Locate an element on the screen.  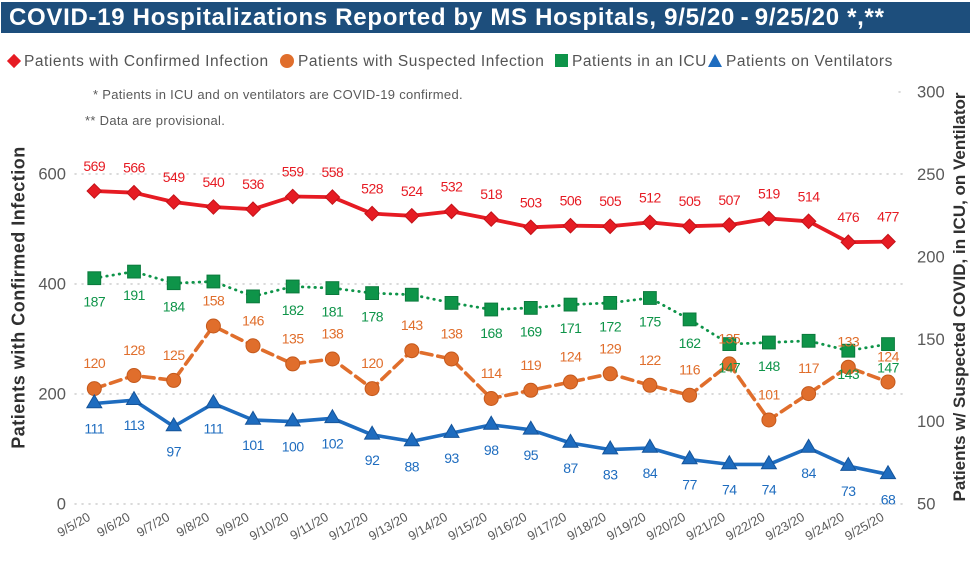
svg-text: 9/9/20 is located at coordinates (232, 524).